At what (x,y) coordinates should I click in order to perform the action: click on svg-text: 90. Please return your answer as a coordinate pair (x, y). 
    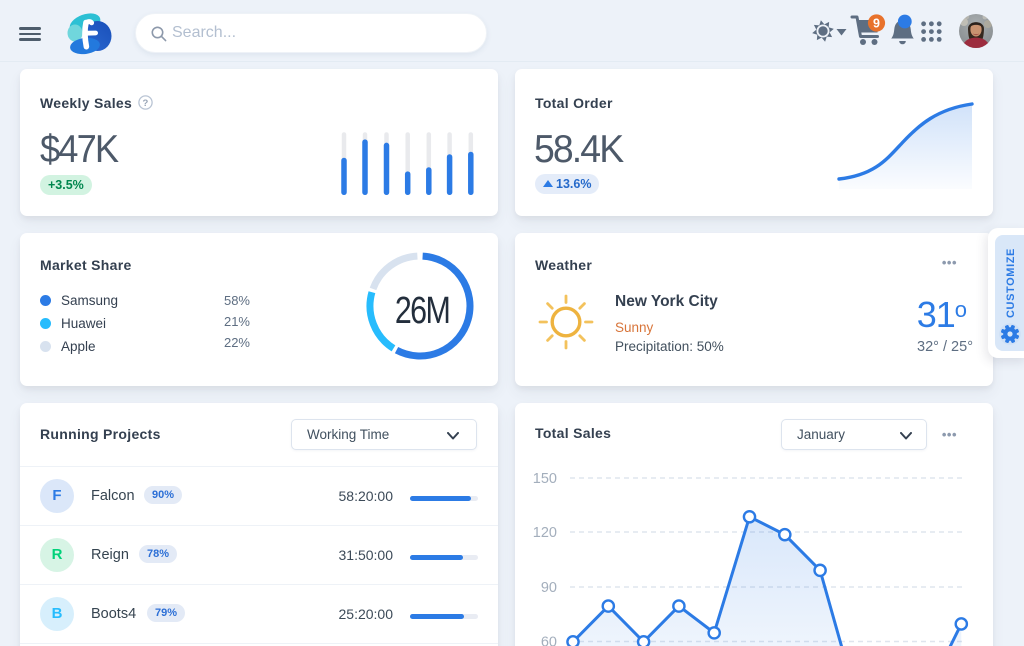
    Looking at the image, I should click on (549, 588).